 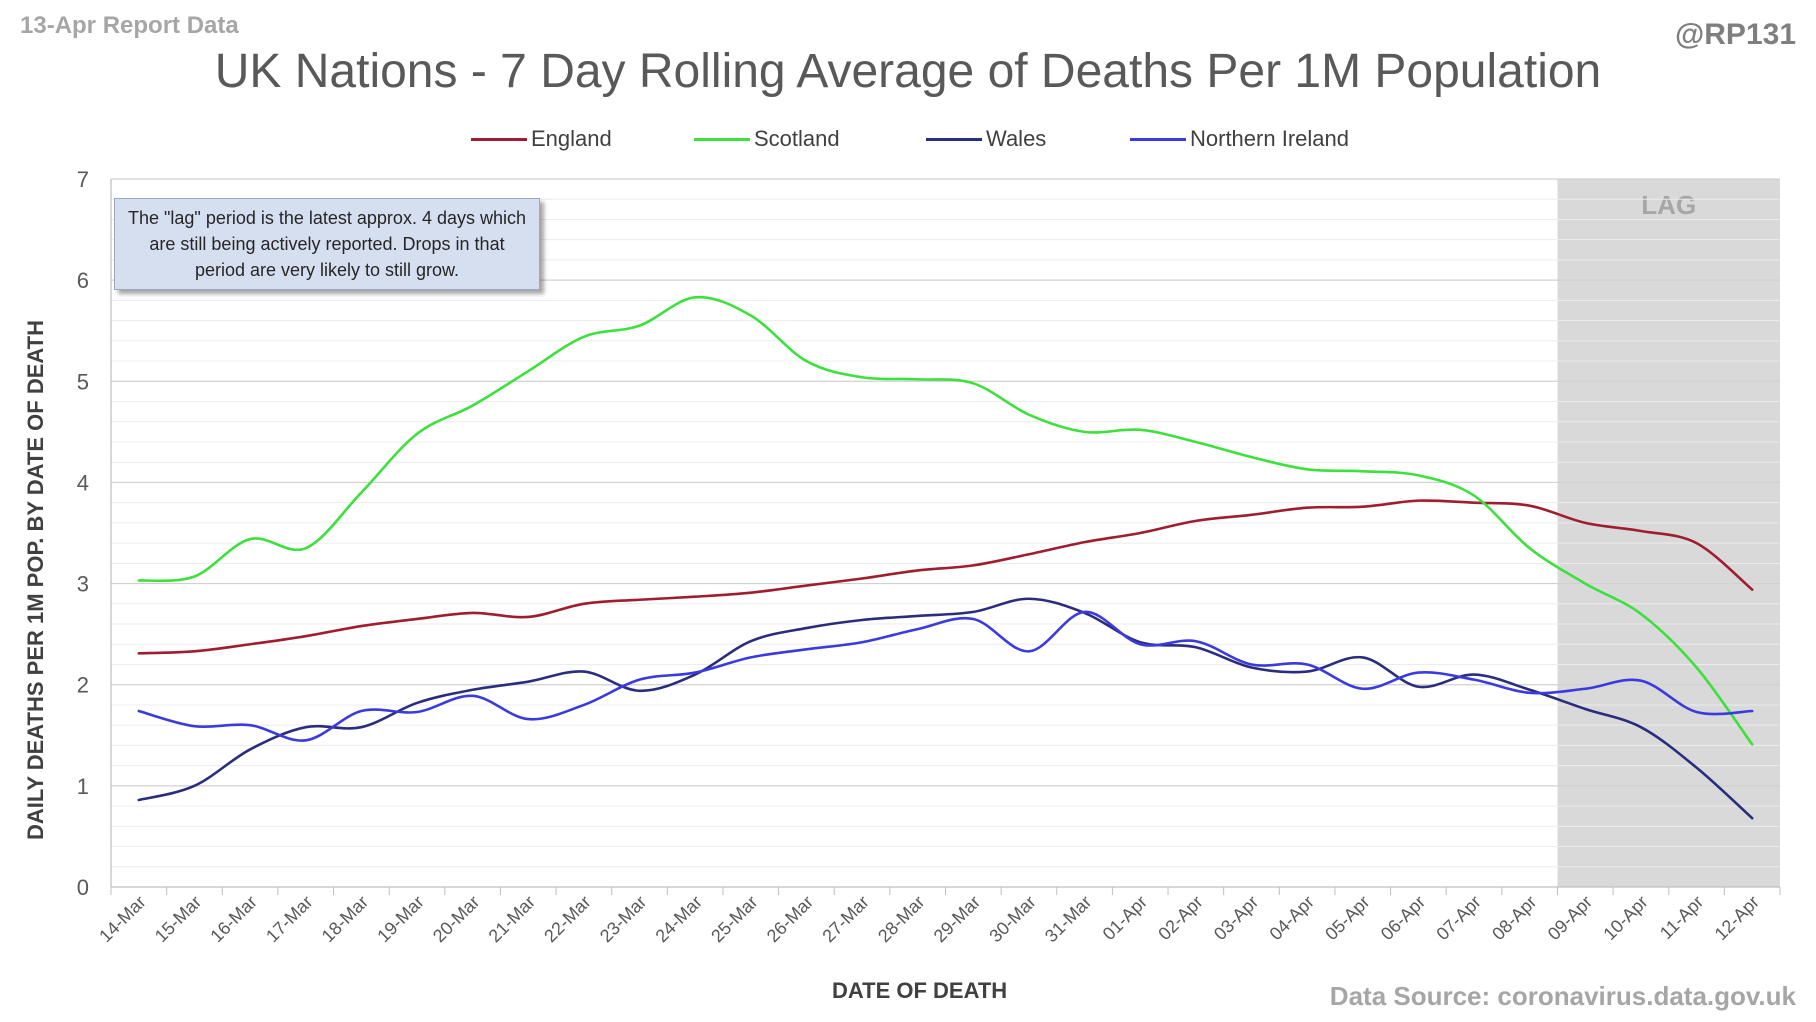 I want to click on x-tick-label-26-mar: 26-Mar, so click(x=790, y=919).